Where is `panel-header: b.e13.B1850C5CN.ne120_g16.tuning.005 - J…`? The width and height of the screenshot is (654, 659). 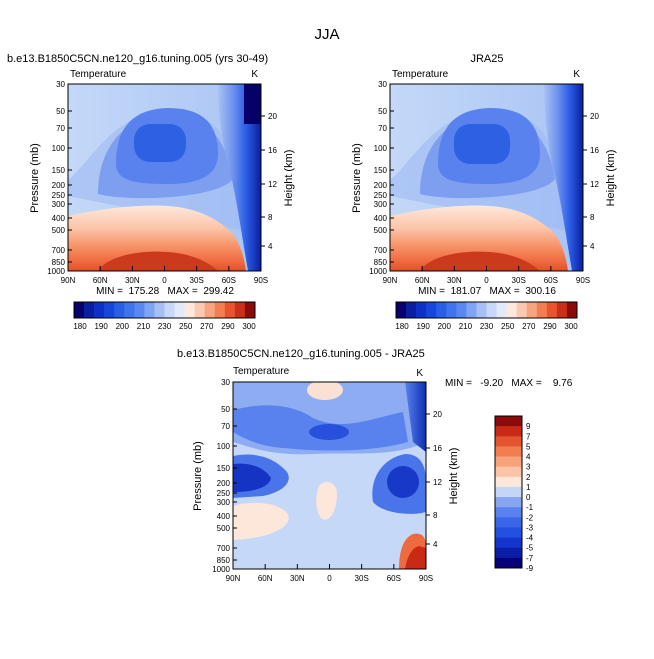
panel-header: b.e13.B1850C5CN.ne120_g16.tuning.005 - J… is located at coordinates (301, 354).